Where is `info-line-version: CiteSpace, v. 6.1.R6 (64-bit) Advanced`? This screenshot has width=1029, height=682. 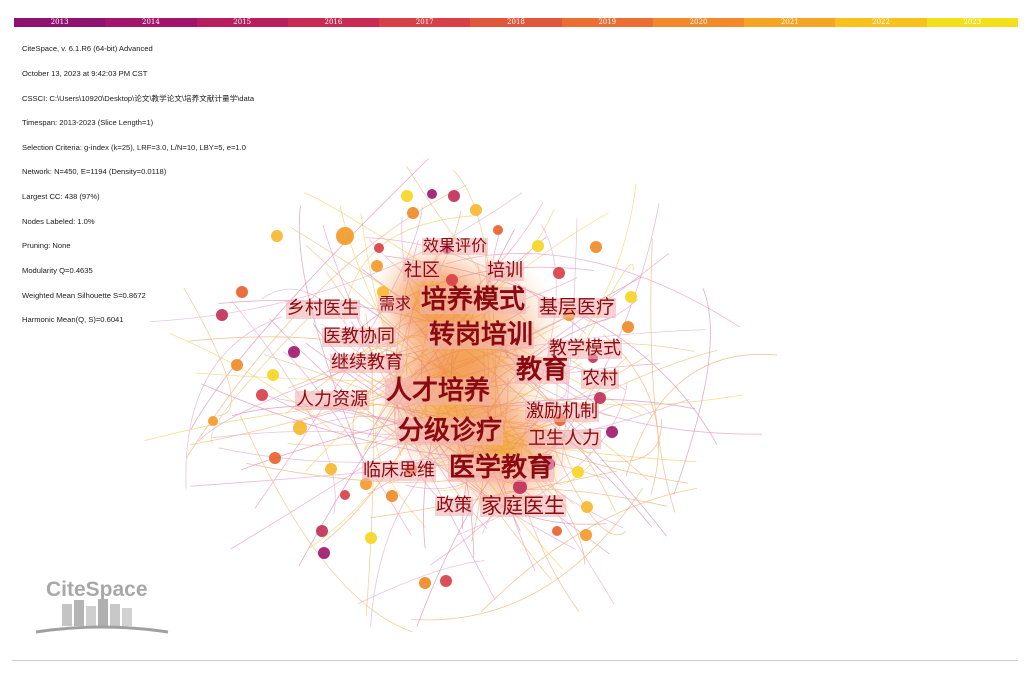
info-line-version: CiteSpace, v. 6.1.R6 (64-bit) Advanced is located at coordinates (87, 49).